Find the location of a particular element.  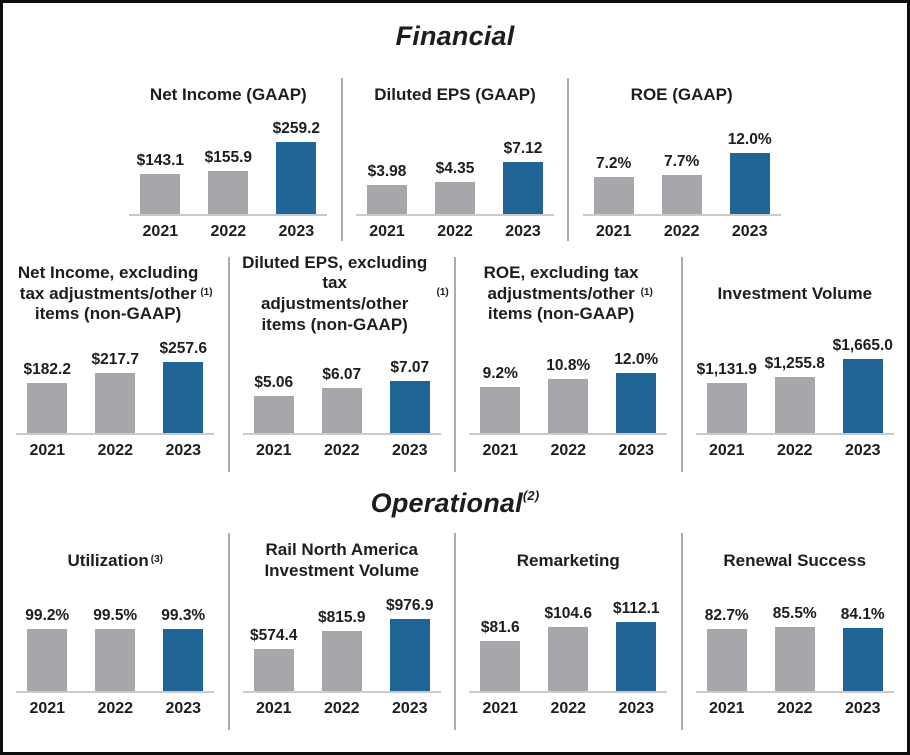

bars-plot-area: $3.98 $4.35 $7.12 is located at coordinates (455, 164).